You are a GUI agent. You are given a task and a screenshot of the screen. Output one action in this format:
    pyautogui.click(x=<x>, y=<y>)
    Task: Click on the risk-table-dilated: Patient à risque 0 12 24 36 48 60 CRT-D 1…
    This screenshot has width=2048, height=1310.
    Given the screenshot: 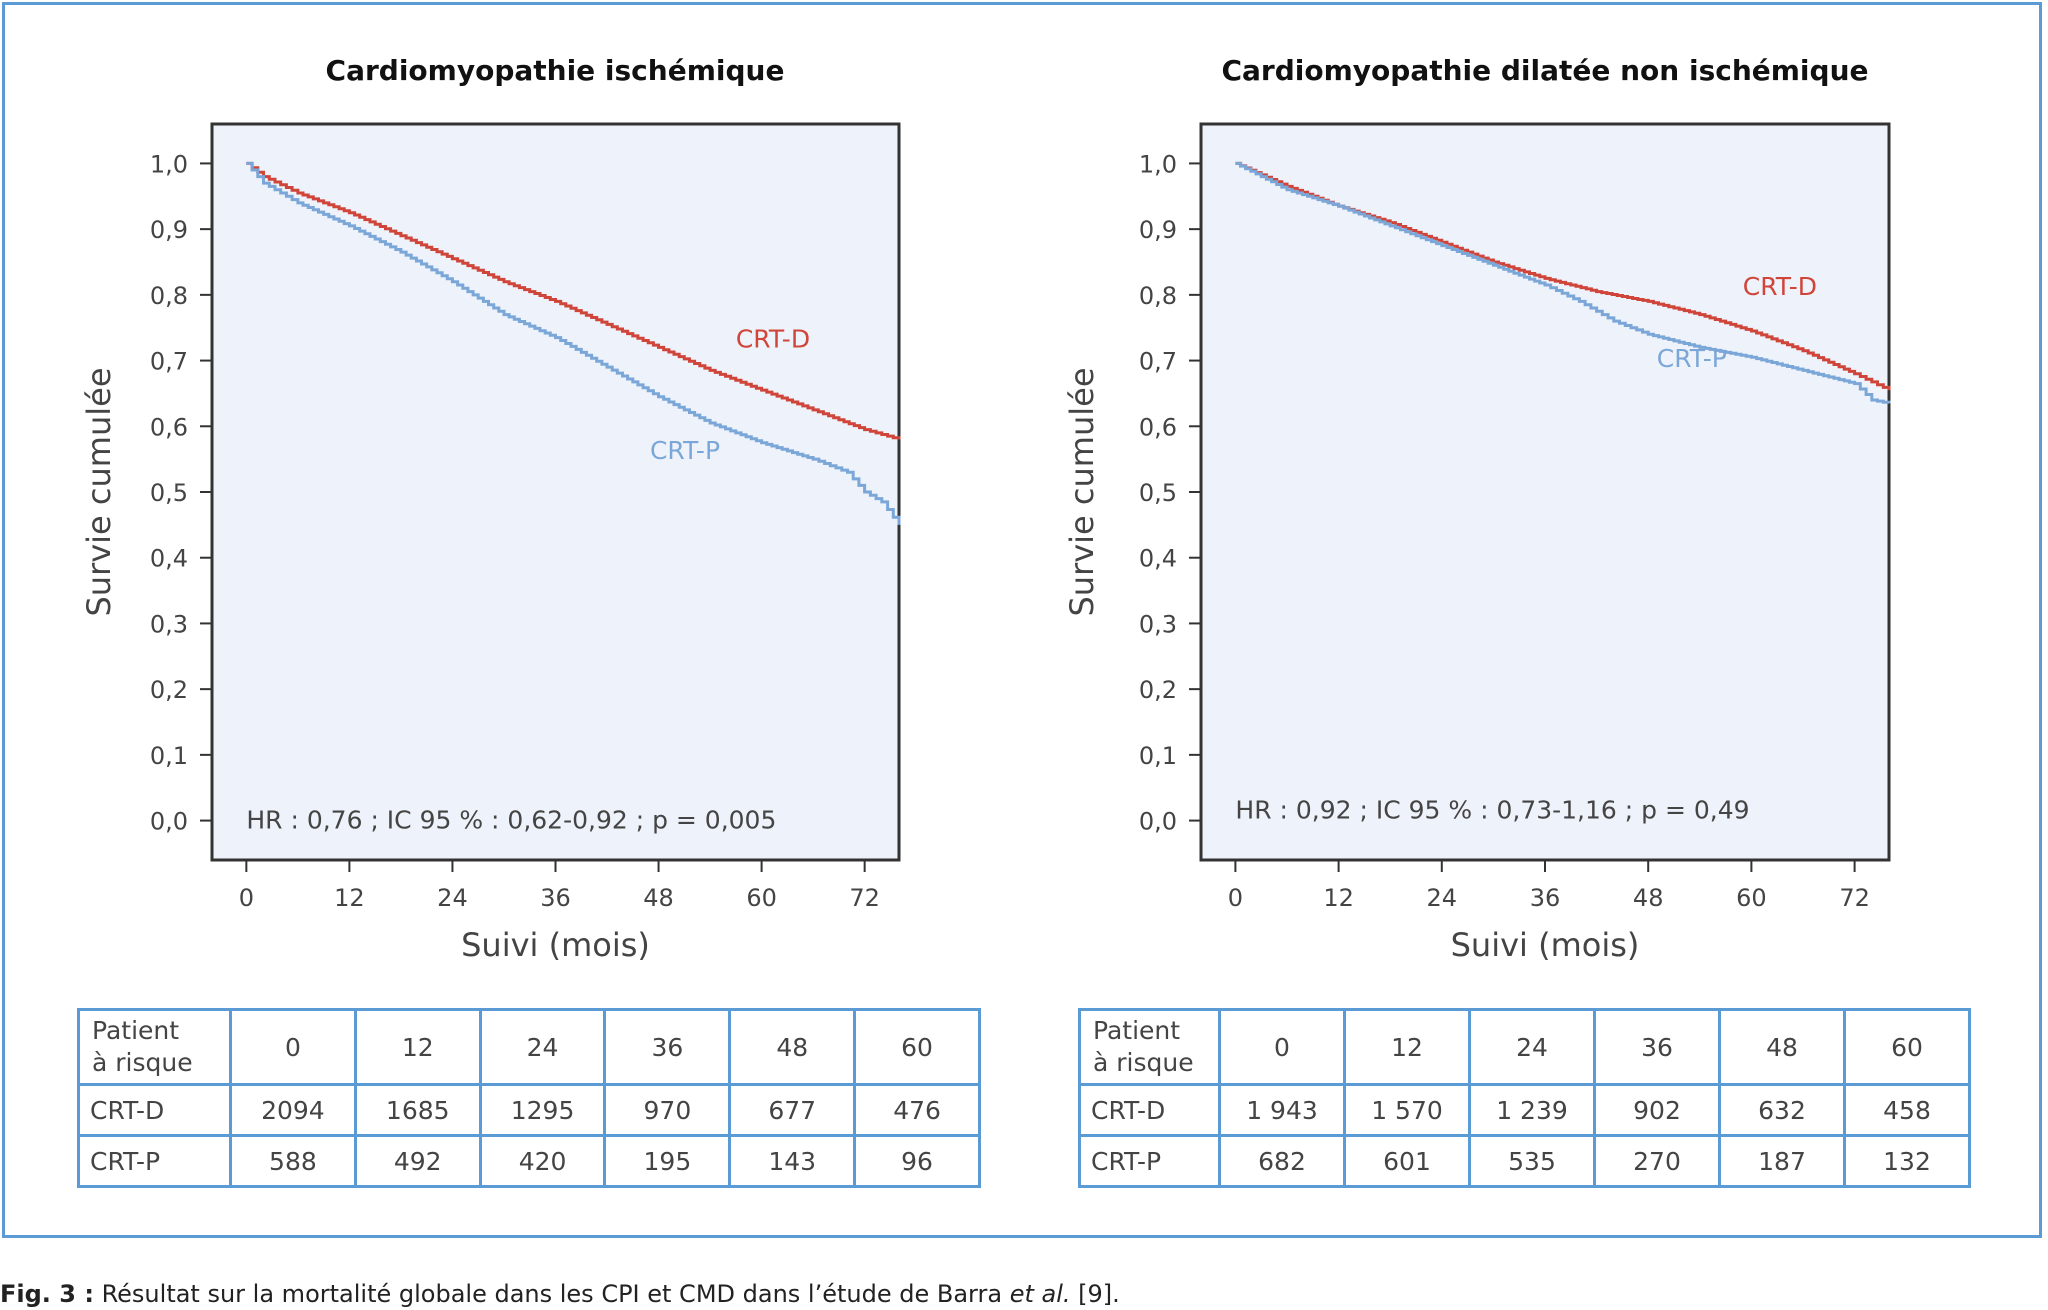 What is the action you would take?
    pyautogui.click(x=1524, y=1098)
    